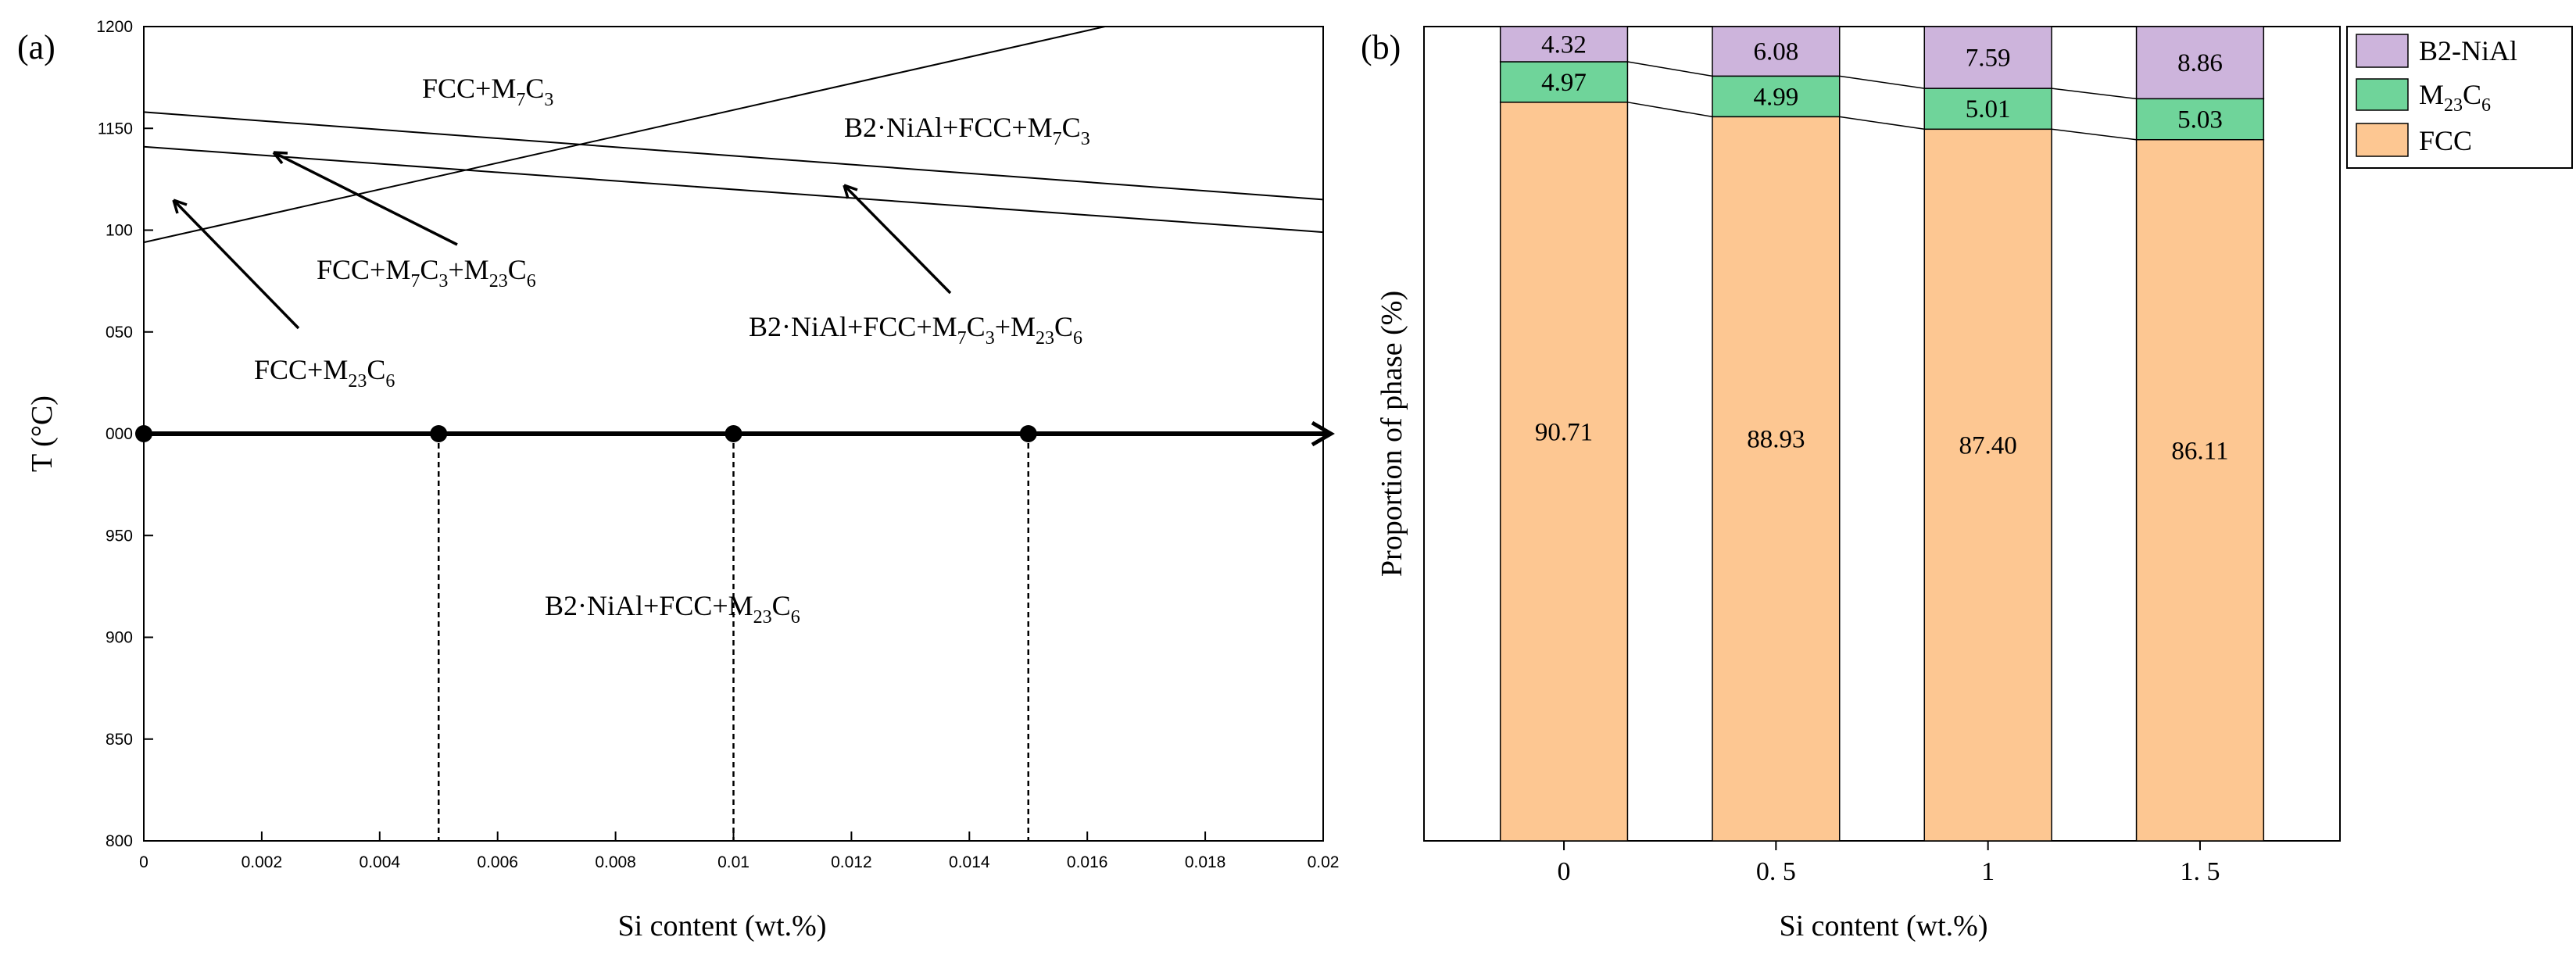 The height and width of the screenshot is (962, 2576). What do you see at coordinates (262, 862) in the screenshot?
I see `x-tick-label: 0.002` at bounding box center [262, 862].